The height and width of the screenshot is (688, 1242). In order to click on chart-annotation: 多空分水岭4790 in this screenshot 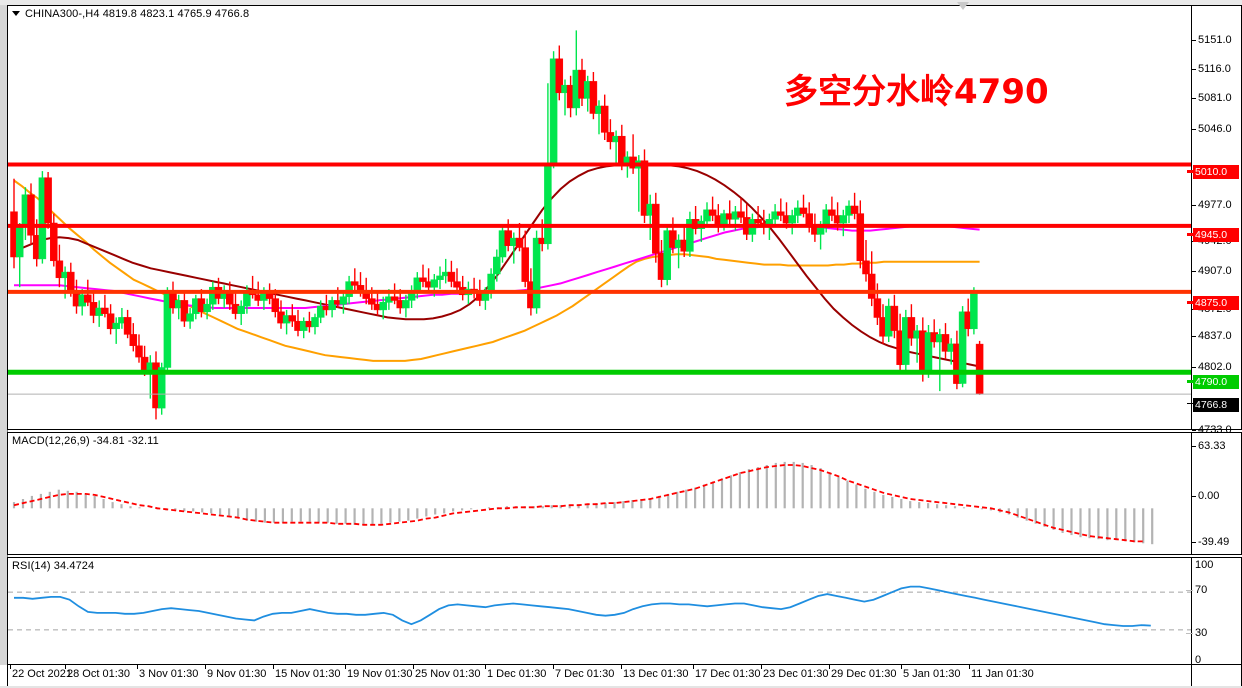, I will do `click(916, 92)`.